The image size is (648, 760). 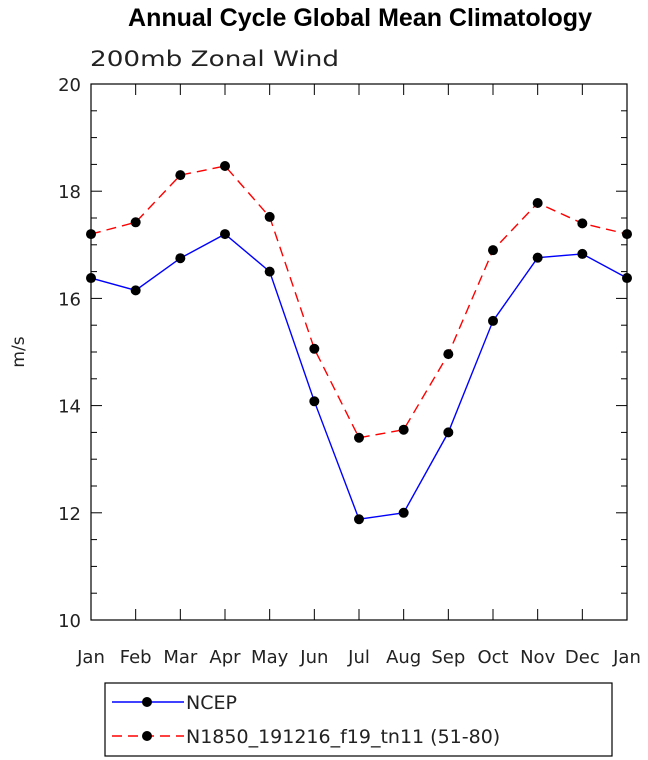 I want to click on legend-label-2: N1850_191216_f19_tn11 (51-80), so click(x=343, y=737).